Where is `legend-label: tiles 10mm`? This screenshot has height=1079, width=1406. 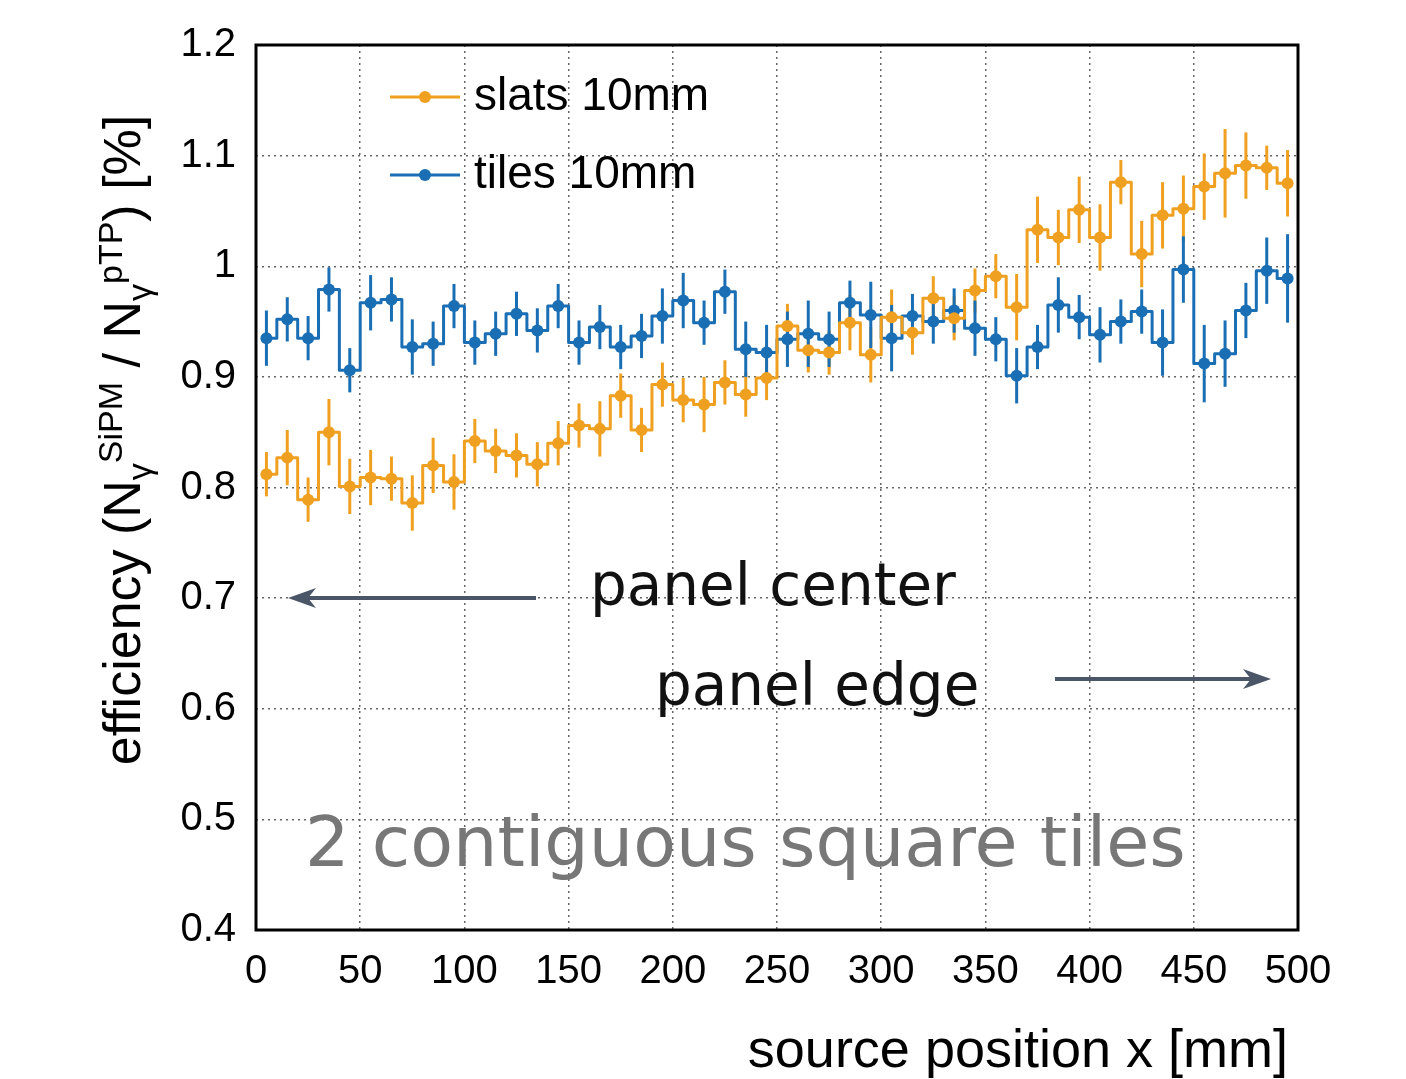
legend-label: tiles 10mm is located at coordinates (585, 171).